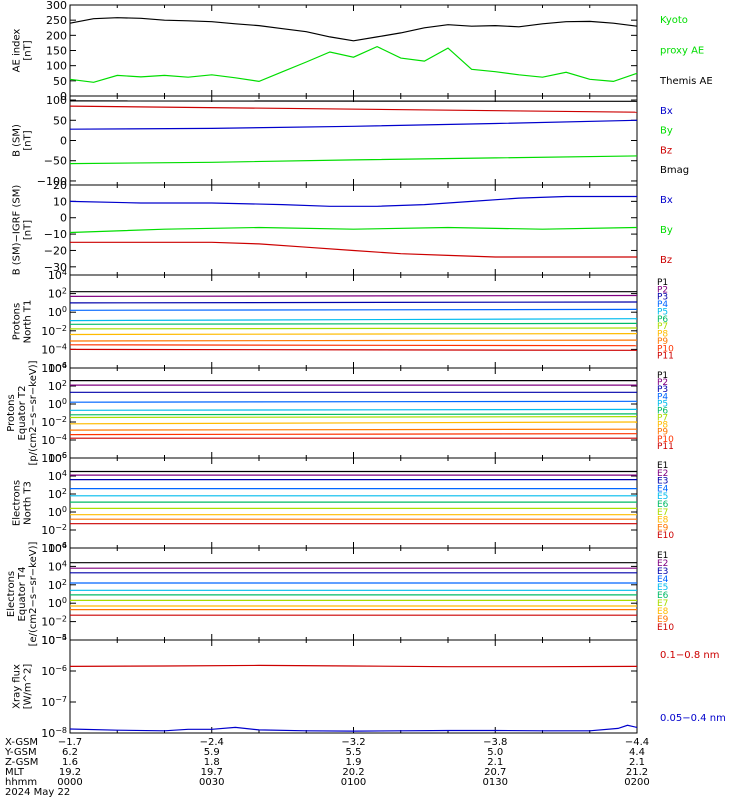 The width and height of the screenshot is (750, 800). Describe the element at coordinates (60, 120) in the screenshot. I see `y-tick-label: 50` at that location.